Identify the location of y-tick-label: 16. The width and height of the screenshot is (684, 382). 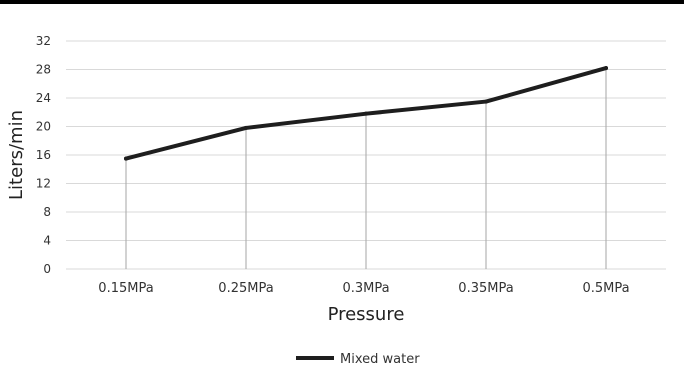
(43, 155).